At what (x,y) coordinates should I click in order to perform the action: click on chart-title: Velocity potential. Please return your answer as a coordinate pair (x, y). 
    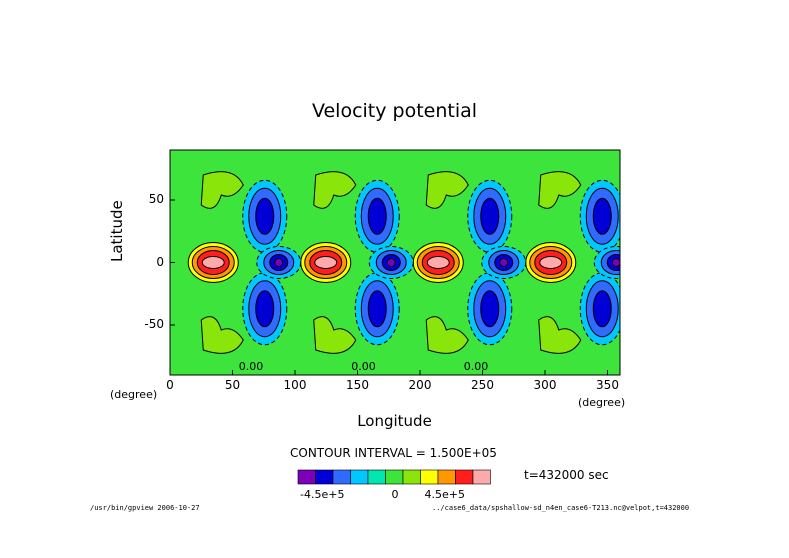
    Looking at the image, I should click on (394, 111).